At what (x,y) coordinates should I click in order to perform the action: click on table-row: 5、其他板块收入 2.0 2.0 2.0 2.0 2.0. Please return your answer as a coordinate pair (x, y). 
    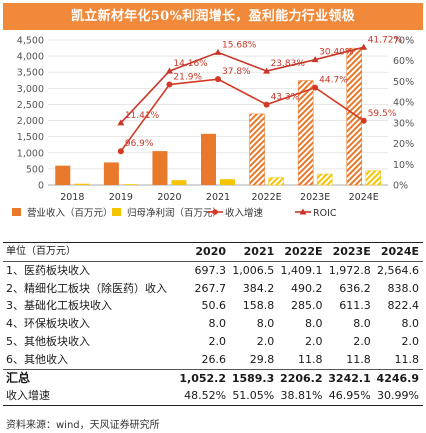
    Looking at the image, I should click on (213, 342).